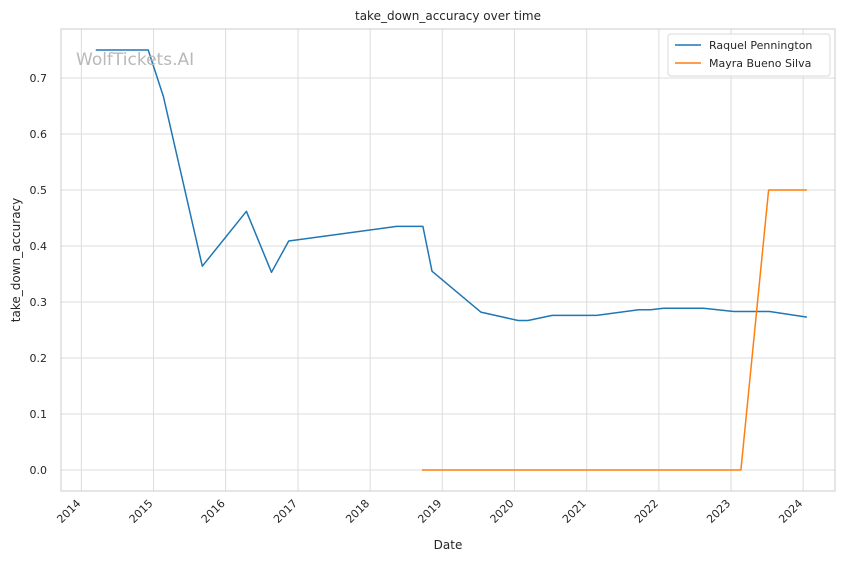  What do you see at coordinates (760, 45) in the screenshot?
I see `legend-label-raquel-pennington: Raquel Pennington` at bounding box center [760, 45].